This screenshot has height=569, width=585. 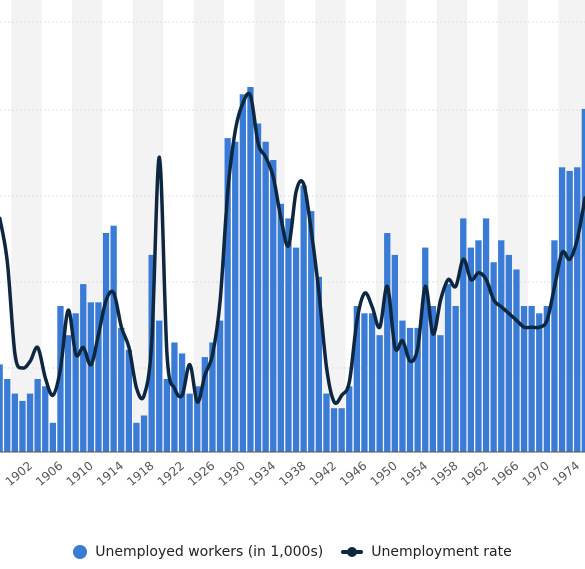 I want to click on legend-line-icon, so click(x=352, y=552).